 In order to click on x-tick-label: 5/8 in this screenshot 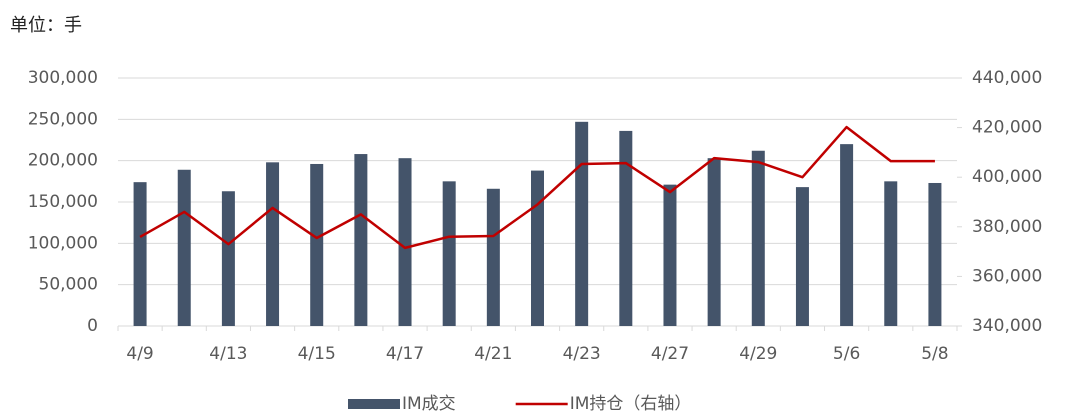, I will do `click(934, 354)`.